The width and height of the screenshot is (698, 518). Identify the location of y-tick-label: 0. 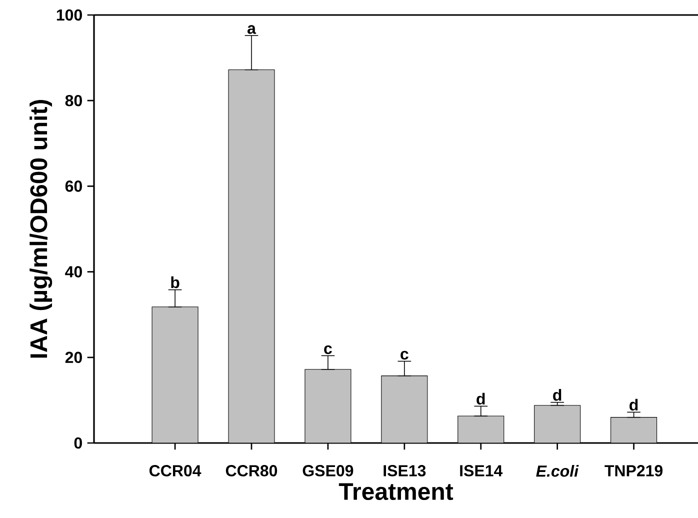
(78, 443).